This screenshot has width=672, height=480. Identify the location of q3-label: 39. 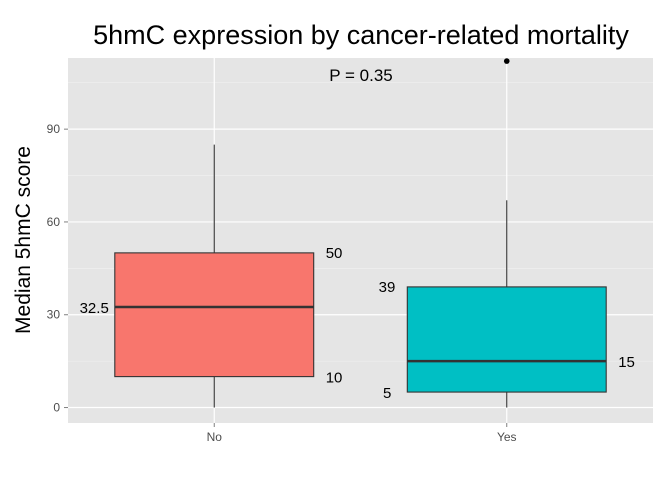
(387, 287).